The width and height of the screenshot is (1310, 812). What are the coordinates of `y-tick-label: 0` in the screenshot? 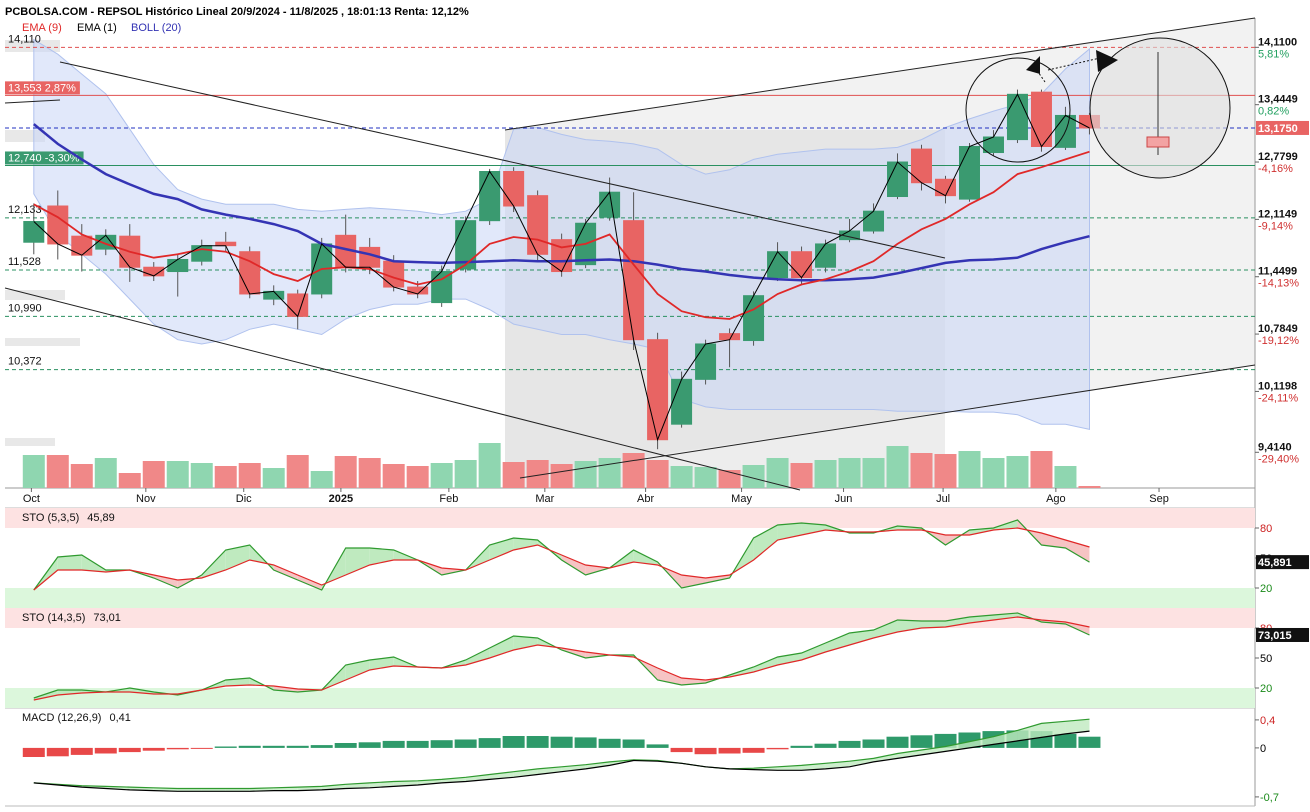 It's located at (1263, 749).